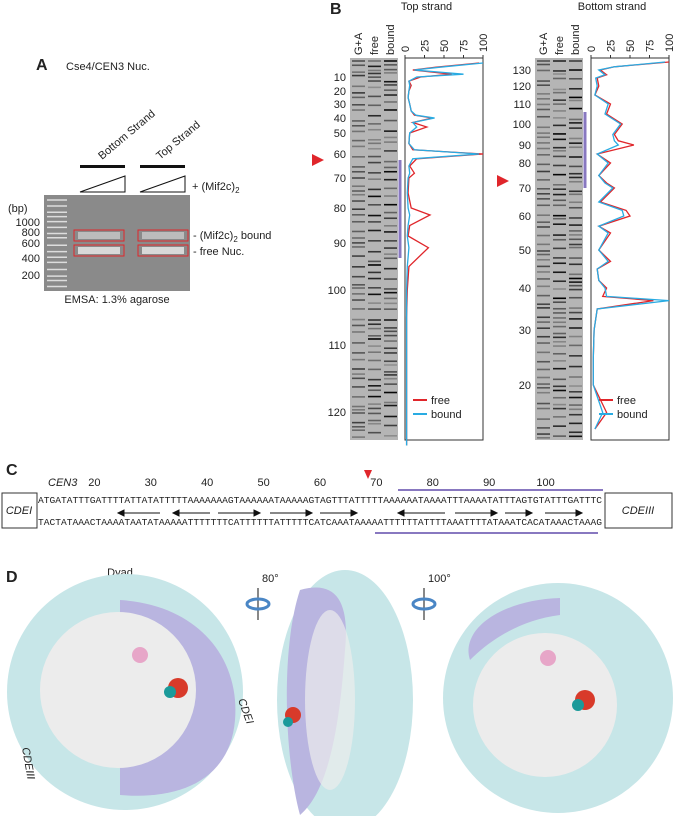  What do you see at coordinates (31, 259) in the screenshot?
I see `ladder-label: 400` at bounding box center [31, 259].